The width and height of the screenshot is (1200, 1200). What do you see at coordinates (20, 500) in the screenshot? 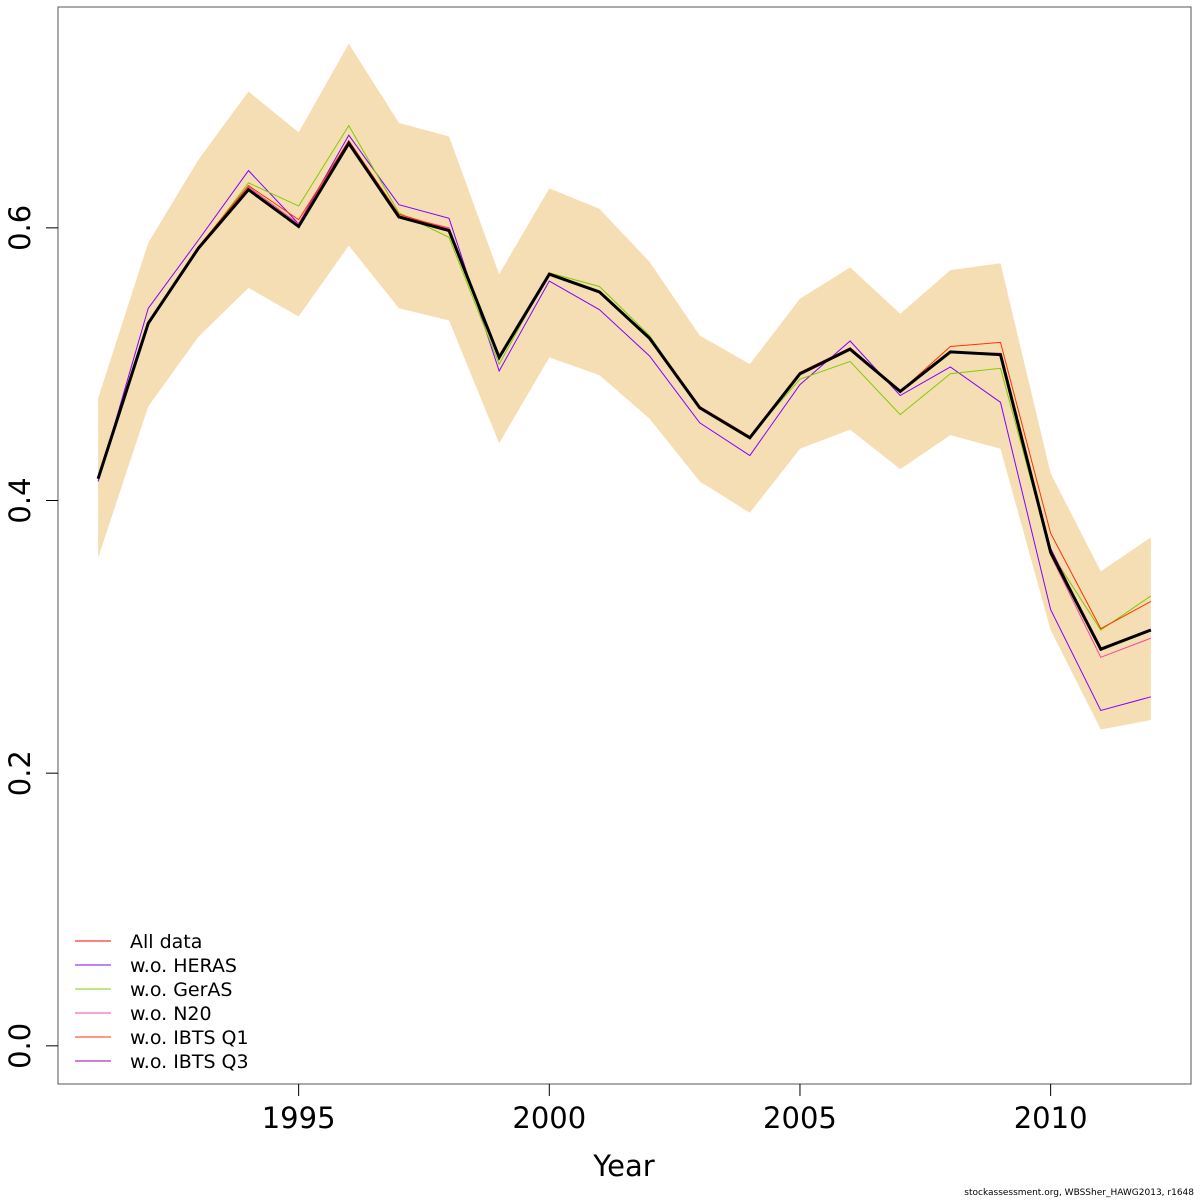
I see `y-tick-label: 0.4` at bounding box center [20, 500].